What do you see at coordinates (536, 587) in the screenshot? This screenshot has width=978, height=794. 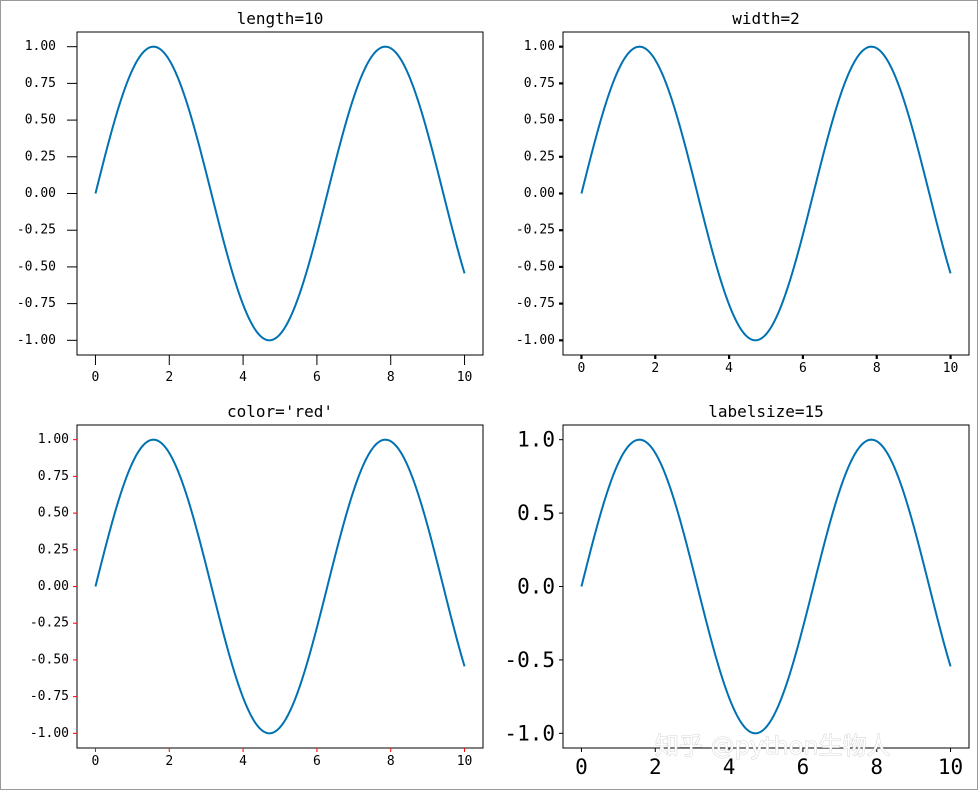 I see `y-tick-label: 0.0` at bounding box center [536, 587].